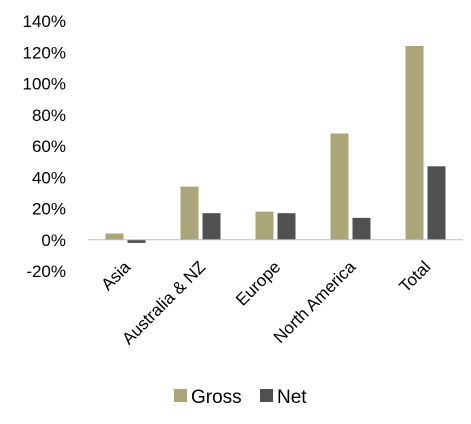  I want to click on legend: Gross Net, so click(240, 397).